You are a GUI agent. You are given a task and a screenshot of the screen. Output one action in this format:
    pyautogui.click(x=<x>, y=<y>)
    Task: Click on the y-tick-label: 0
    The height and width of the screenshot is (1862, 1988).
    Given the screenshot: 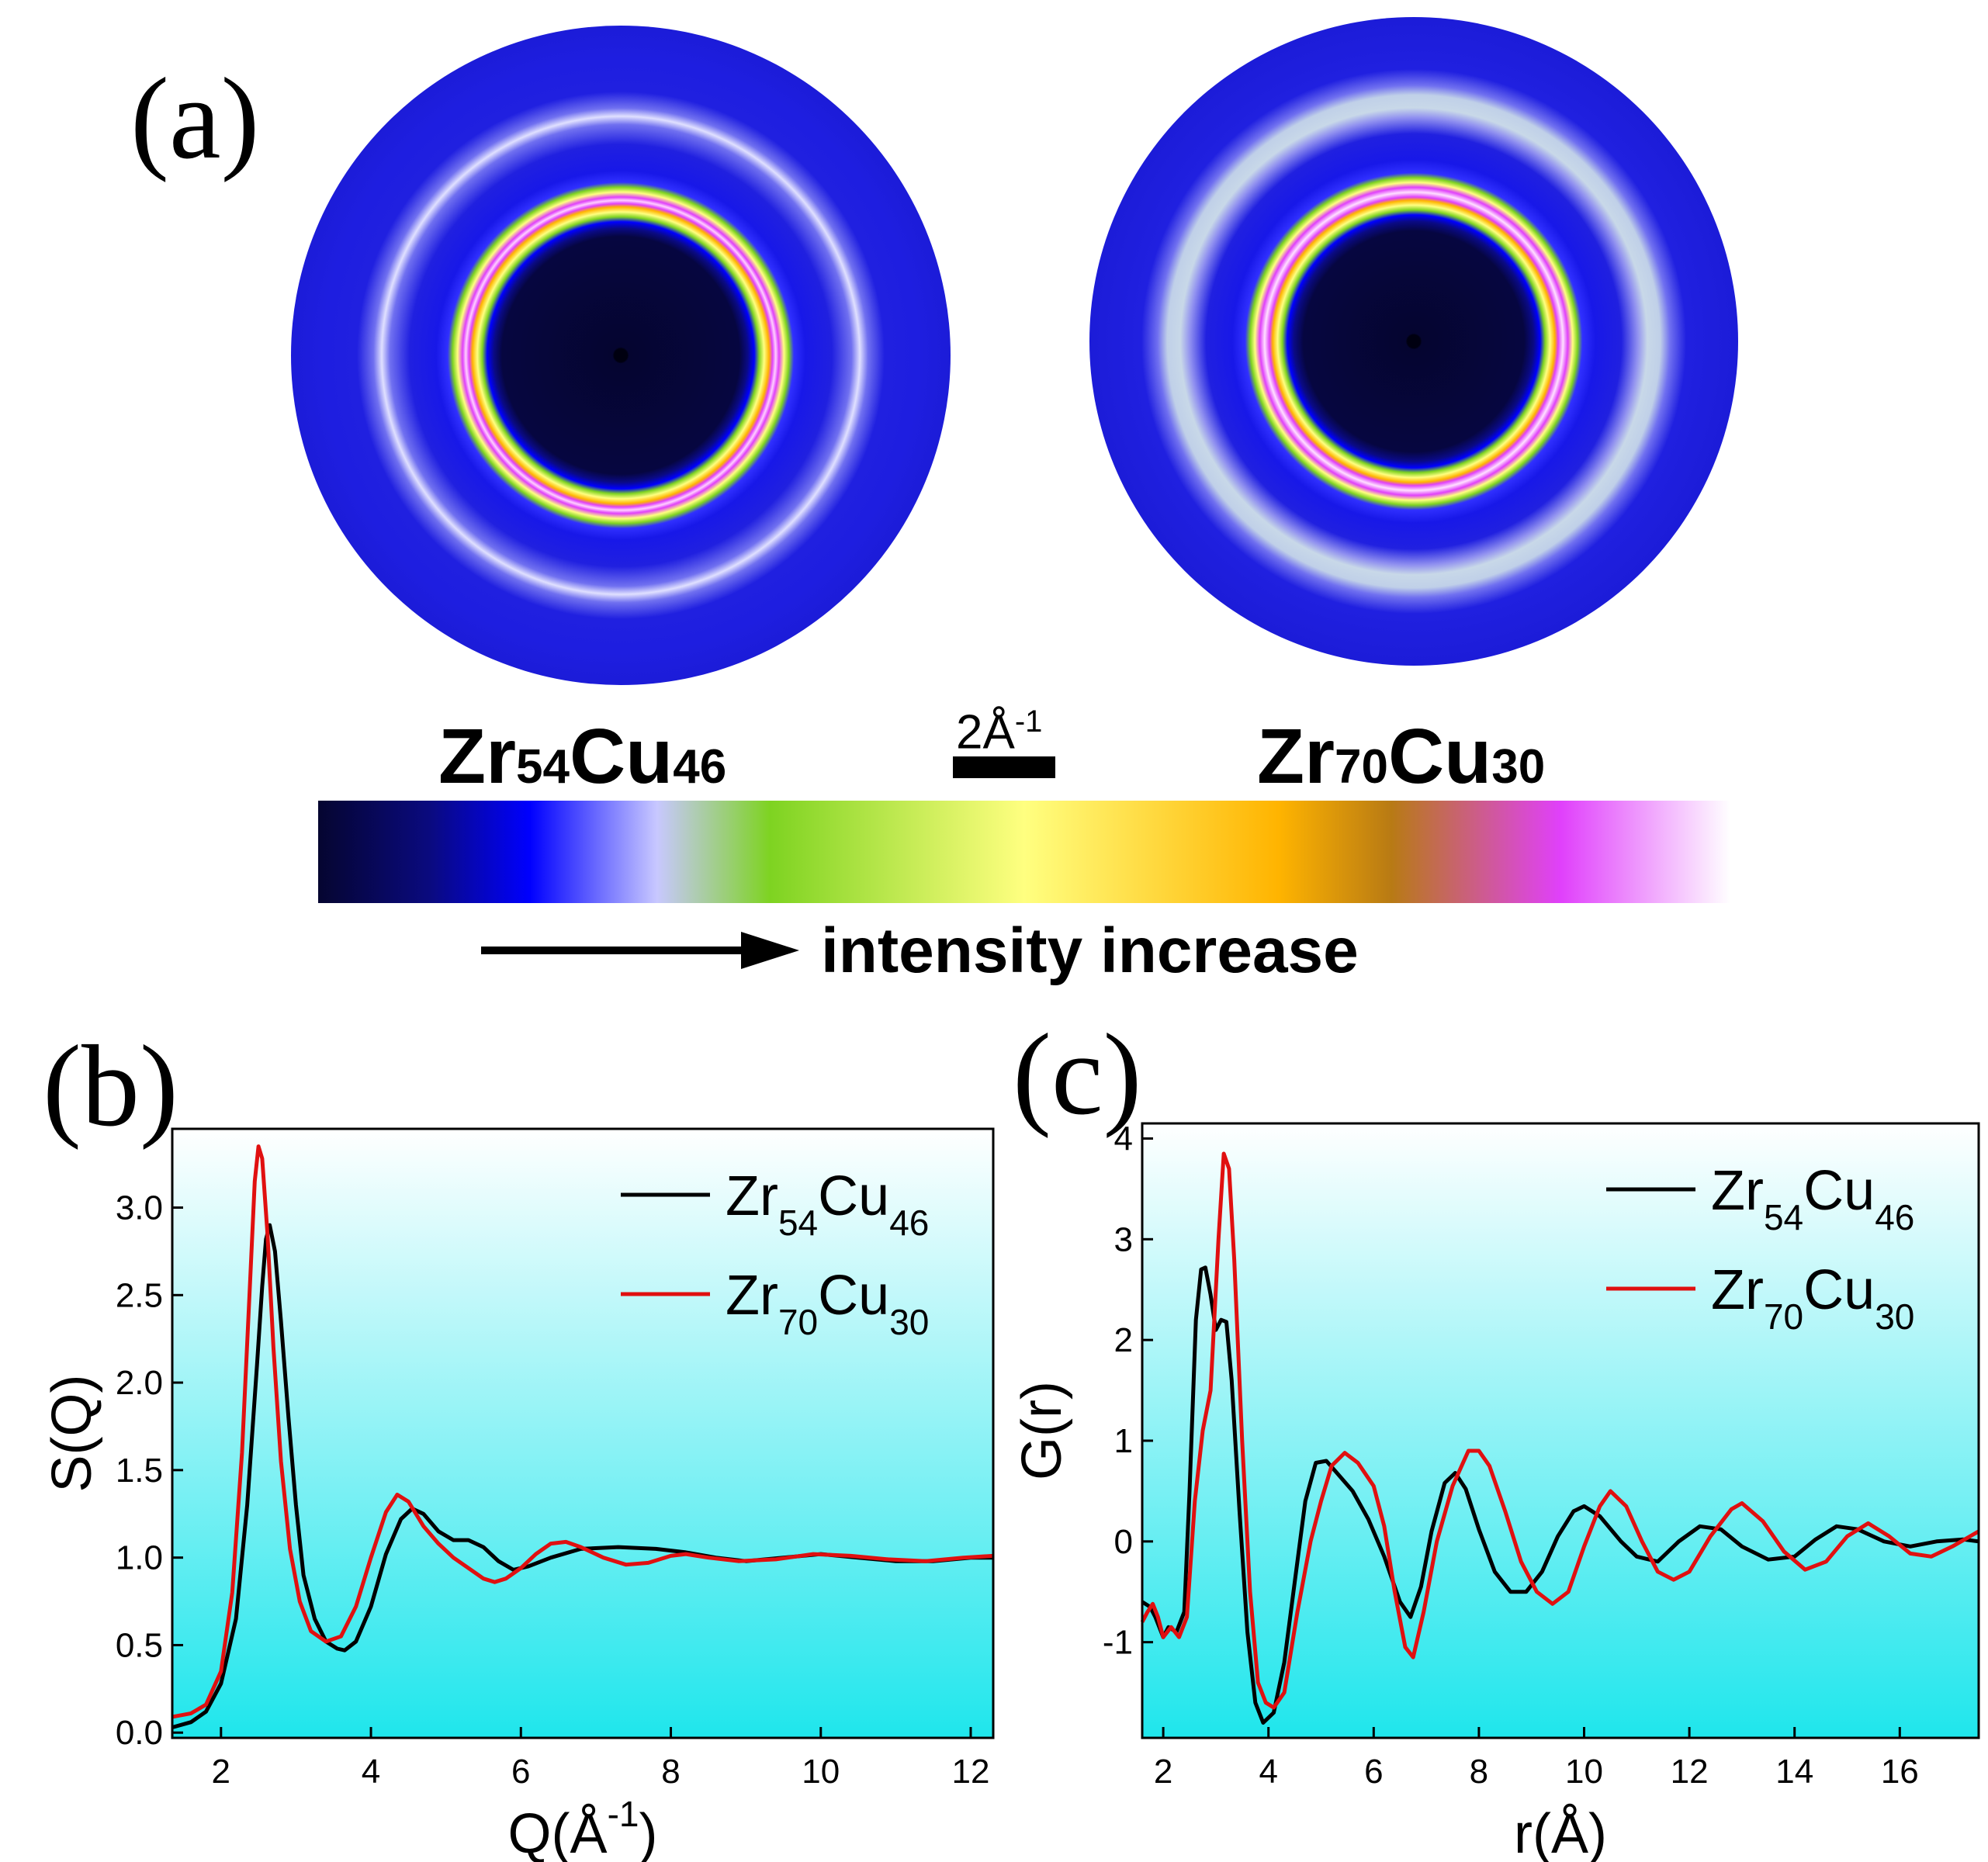 What is the action you would take?
    pyautogui.click(x=1123, y=1542)
    